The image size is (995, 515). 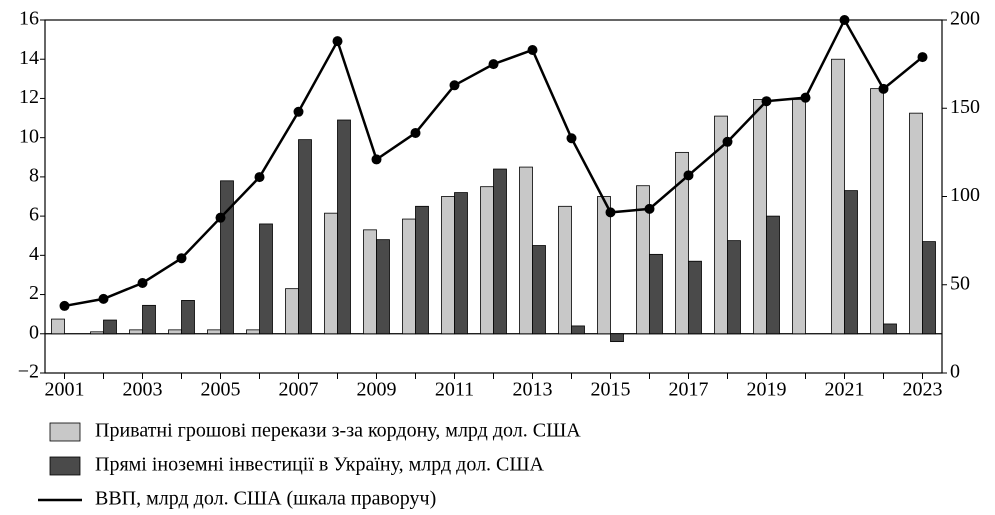 I want to click on x-tick-label: 2019, so click(x=767, y=390).